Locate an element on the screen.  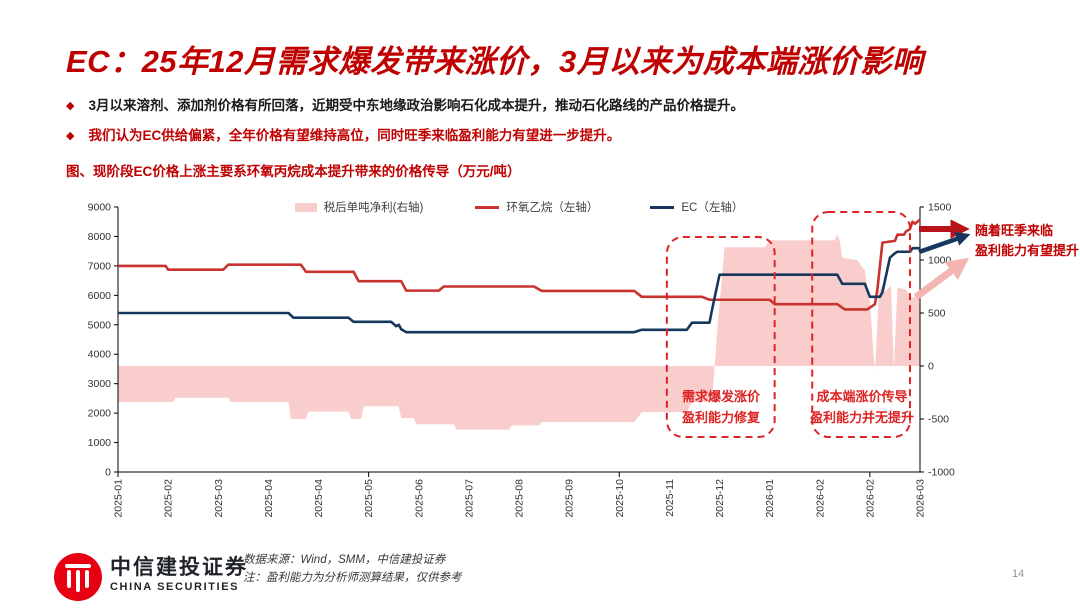
note-line: 注：盈利能力为分析师测算结果，仅供参考 is located at coordinates (352, 578).